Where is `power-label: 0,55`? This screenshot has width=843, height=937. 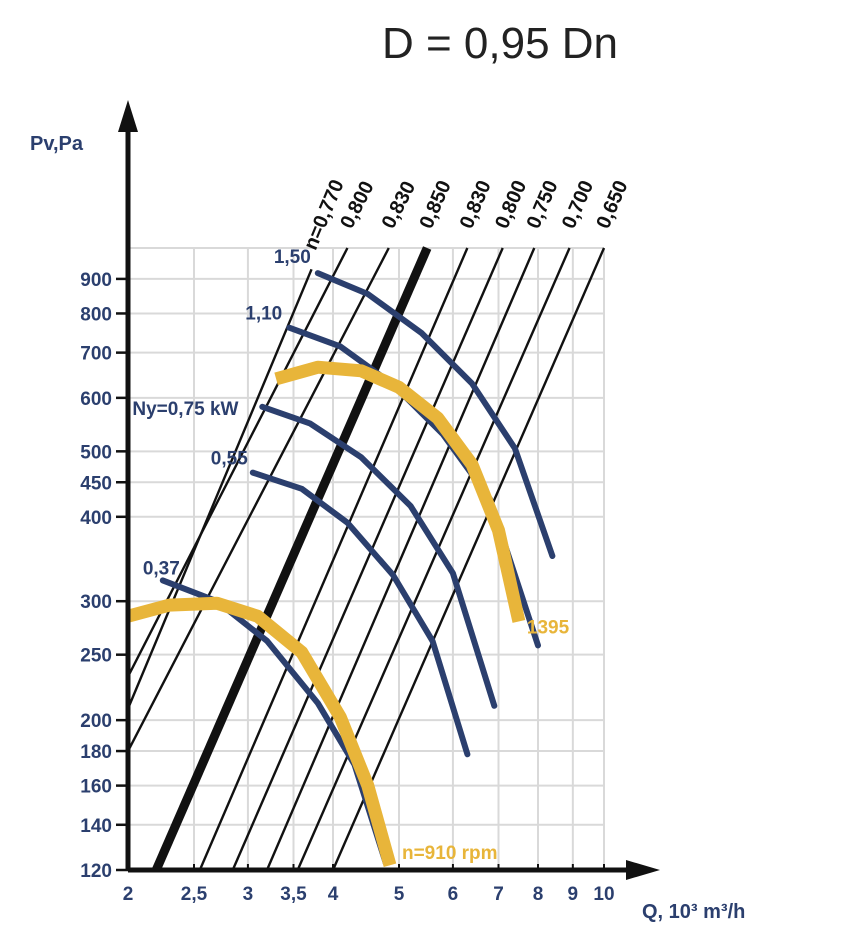
power-label: 0,55 is located at coordinates (229, 459).